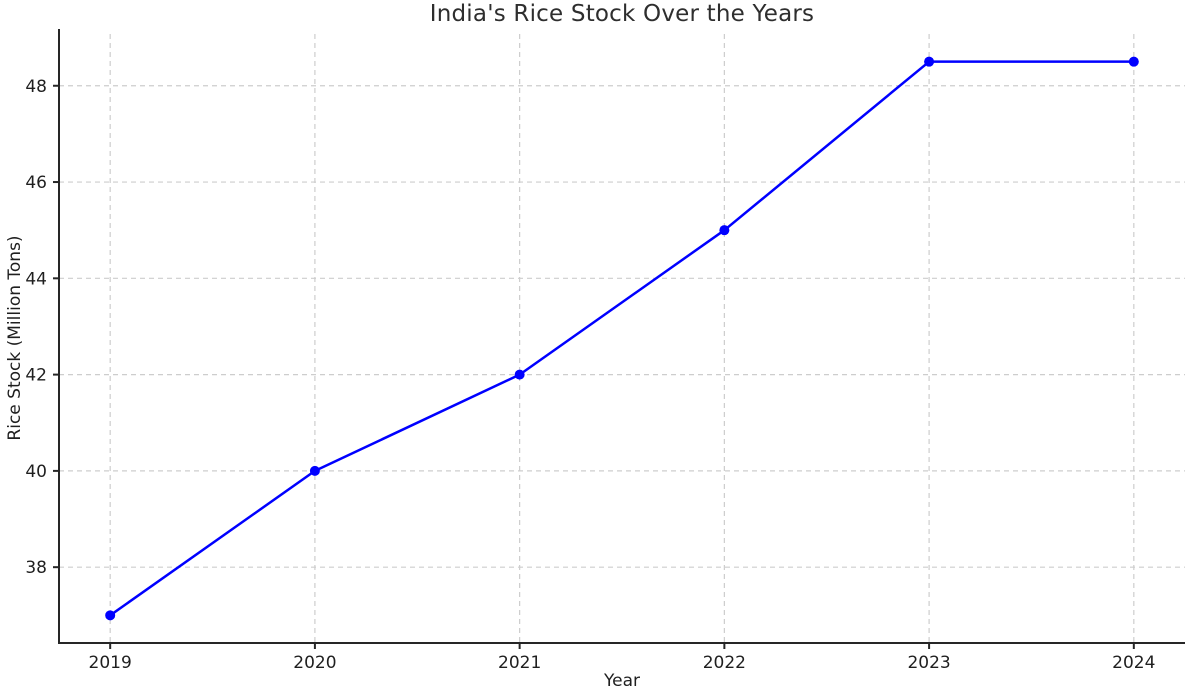  What do you see at coordinates (314, 663) in the screenshot?
I see `x-tick-label: 2020` at bounding box center [314, 663].